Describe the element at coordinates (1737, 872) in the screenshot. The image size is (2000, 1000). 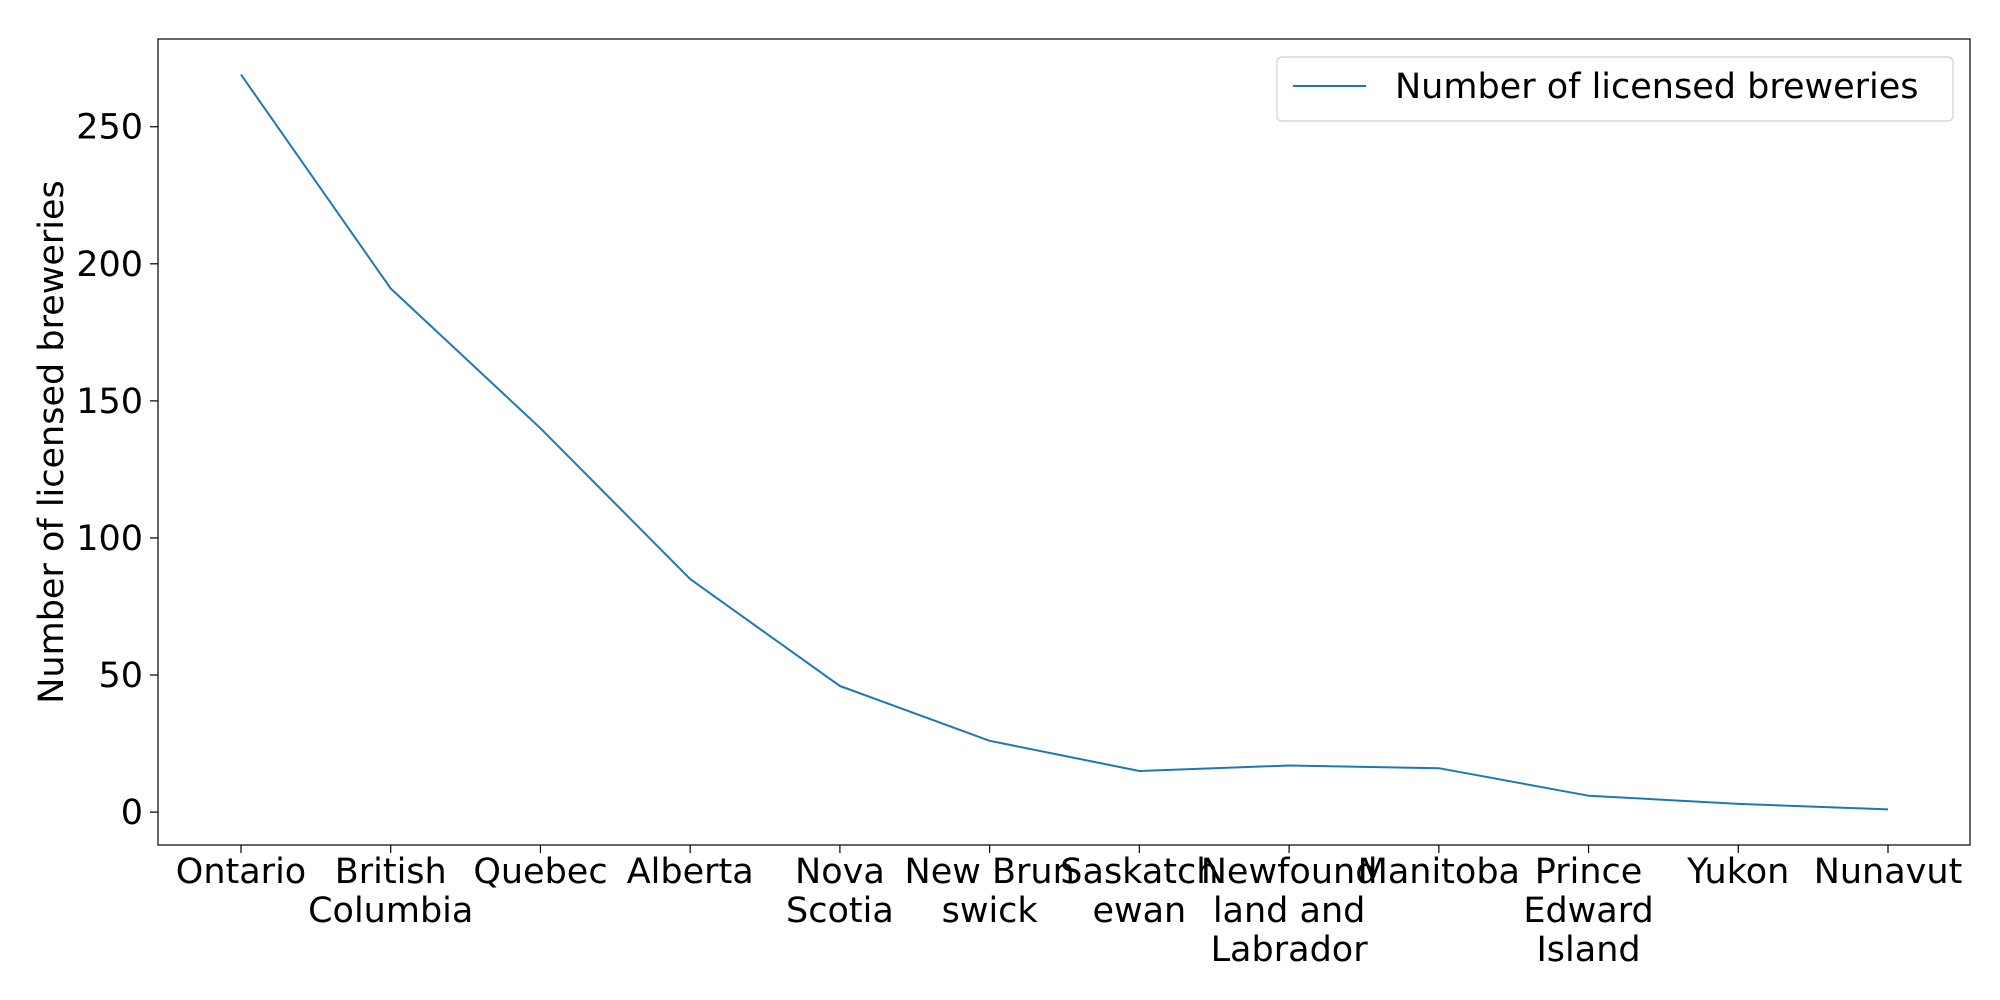
I see `x-tick-label: Yukon` at that location.